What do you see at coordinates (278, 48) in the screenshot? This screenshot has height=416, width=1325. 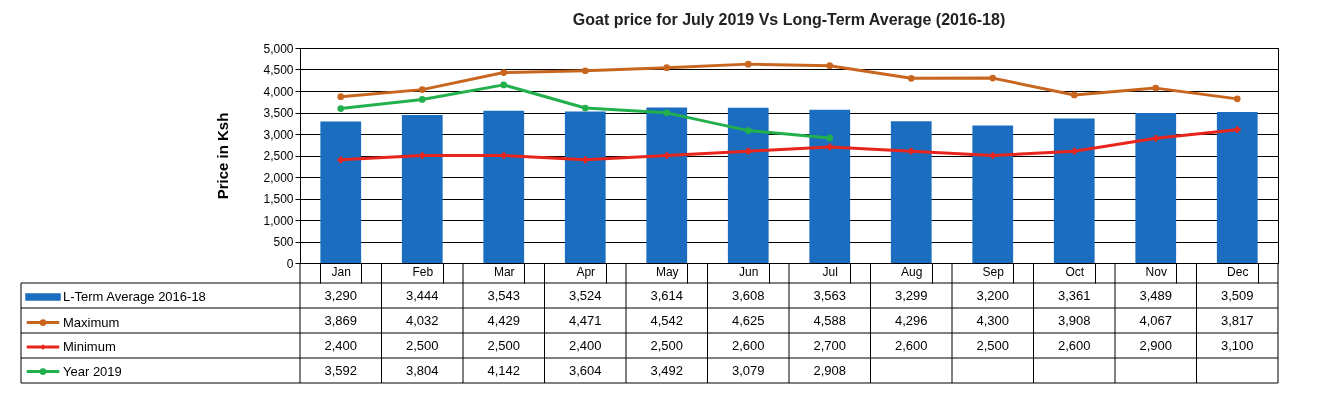 I see `y-tick-label: 5,000` at bounding box center [278, 48].